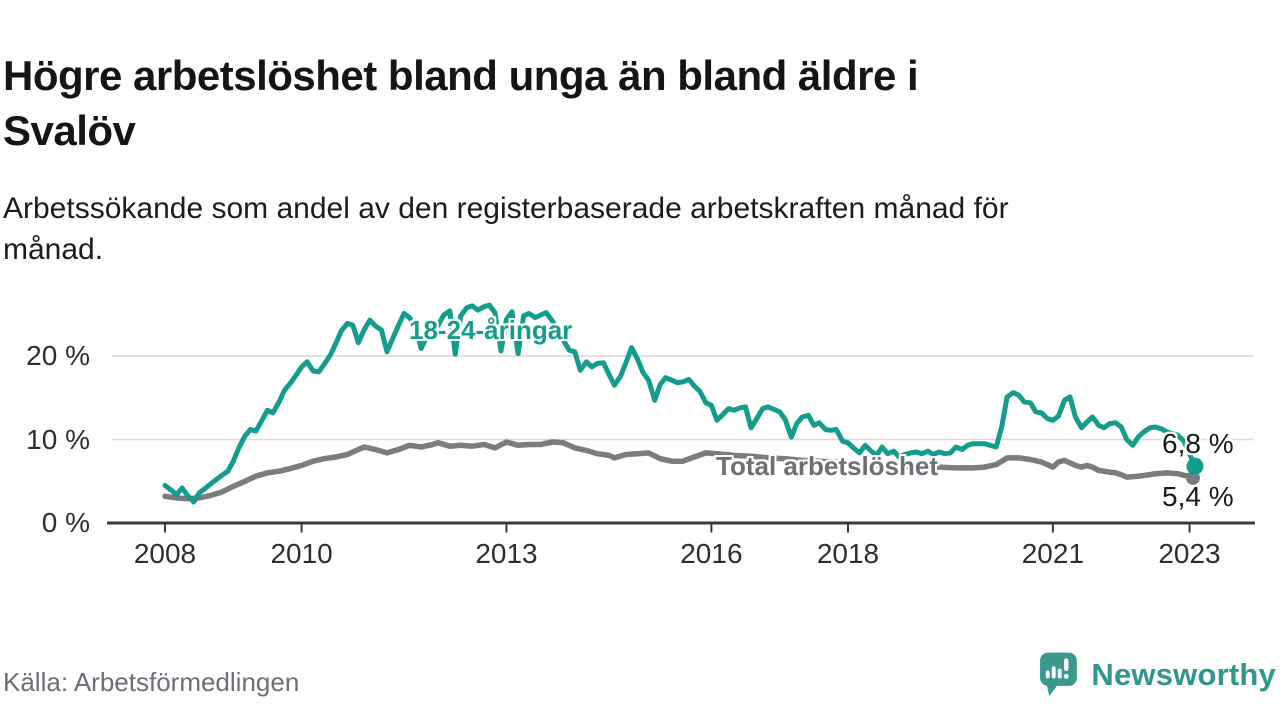  What do you see at coordinates (1189, 553) in the screenshot?
I see `x-axis-tick-label: 2023` at bounding box center [1189, 553].